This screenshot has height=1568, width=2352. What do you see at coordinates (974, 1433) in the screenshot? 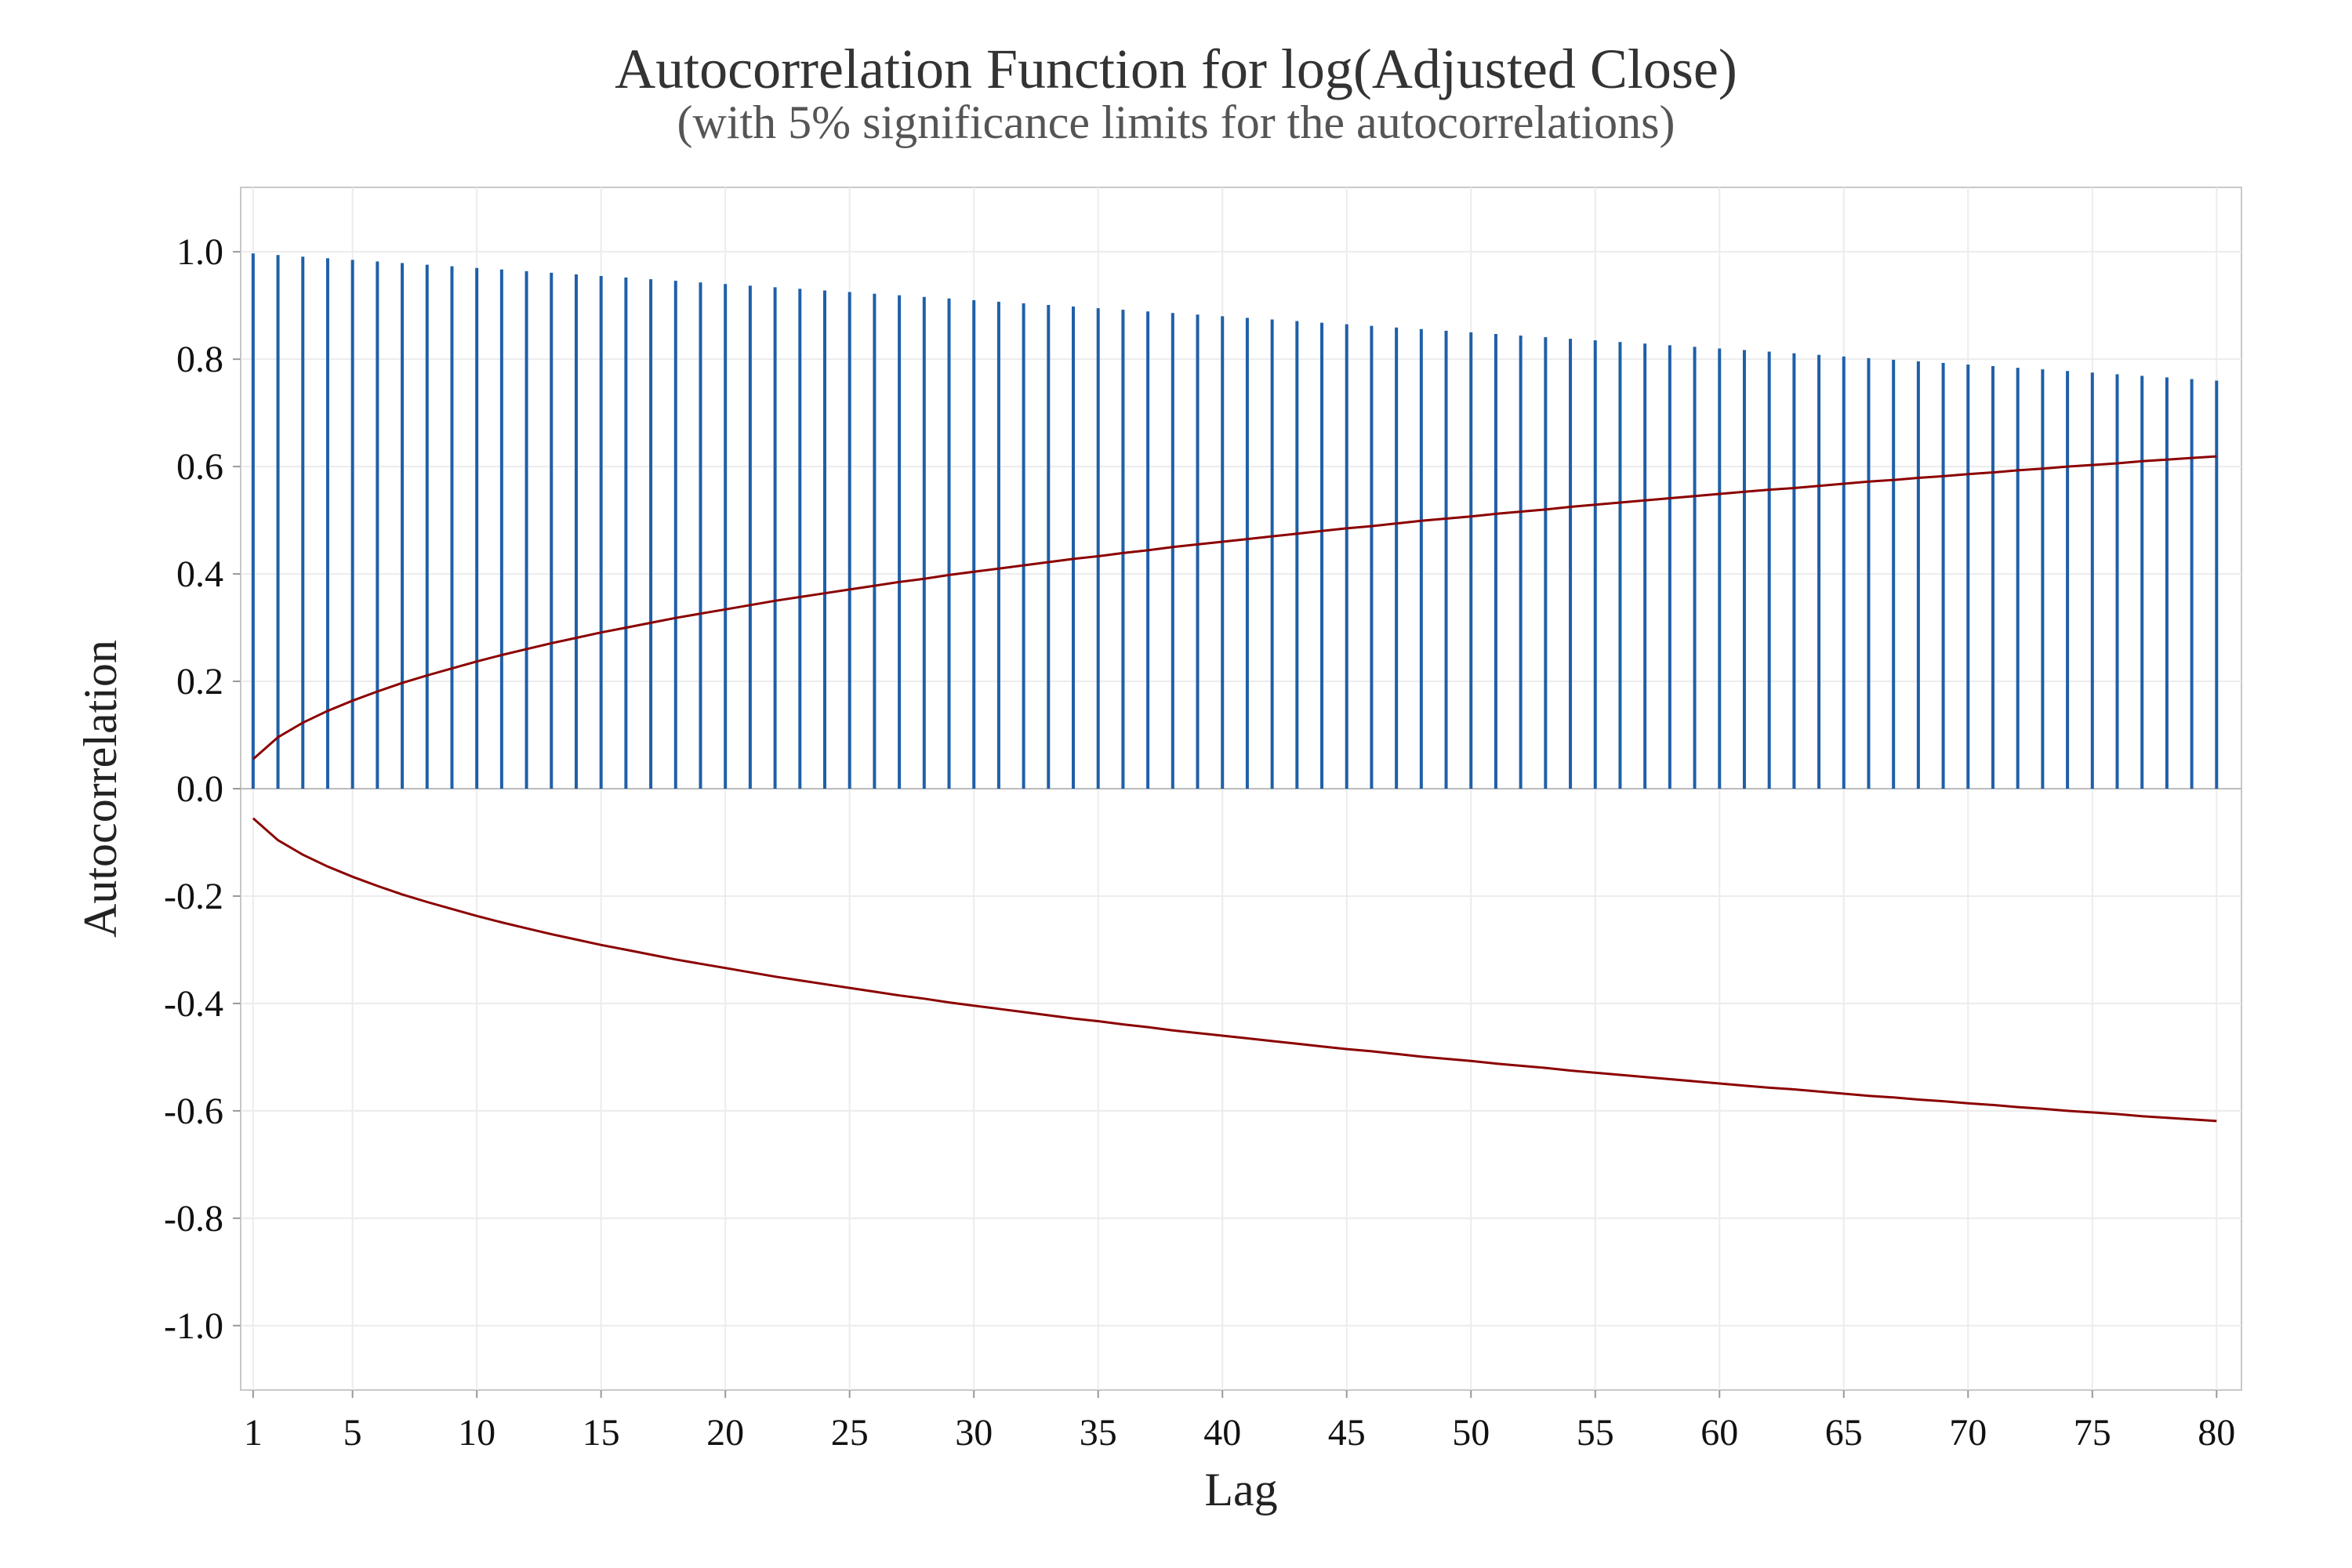
I see `x-tick-label: 30` at bounding box center [974, 1433].